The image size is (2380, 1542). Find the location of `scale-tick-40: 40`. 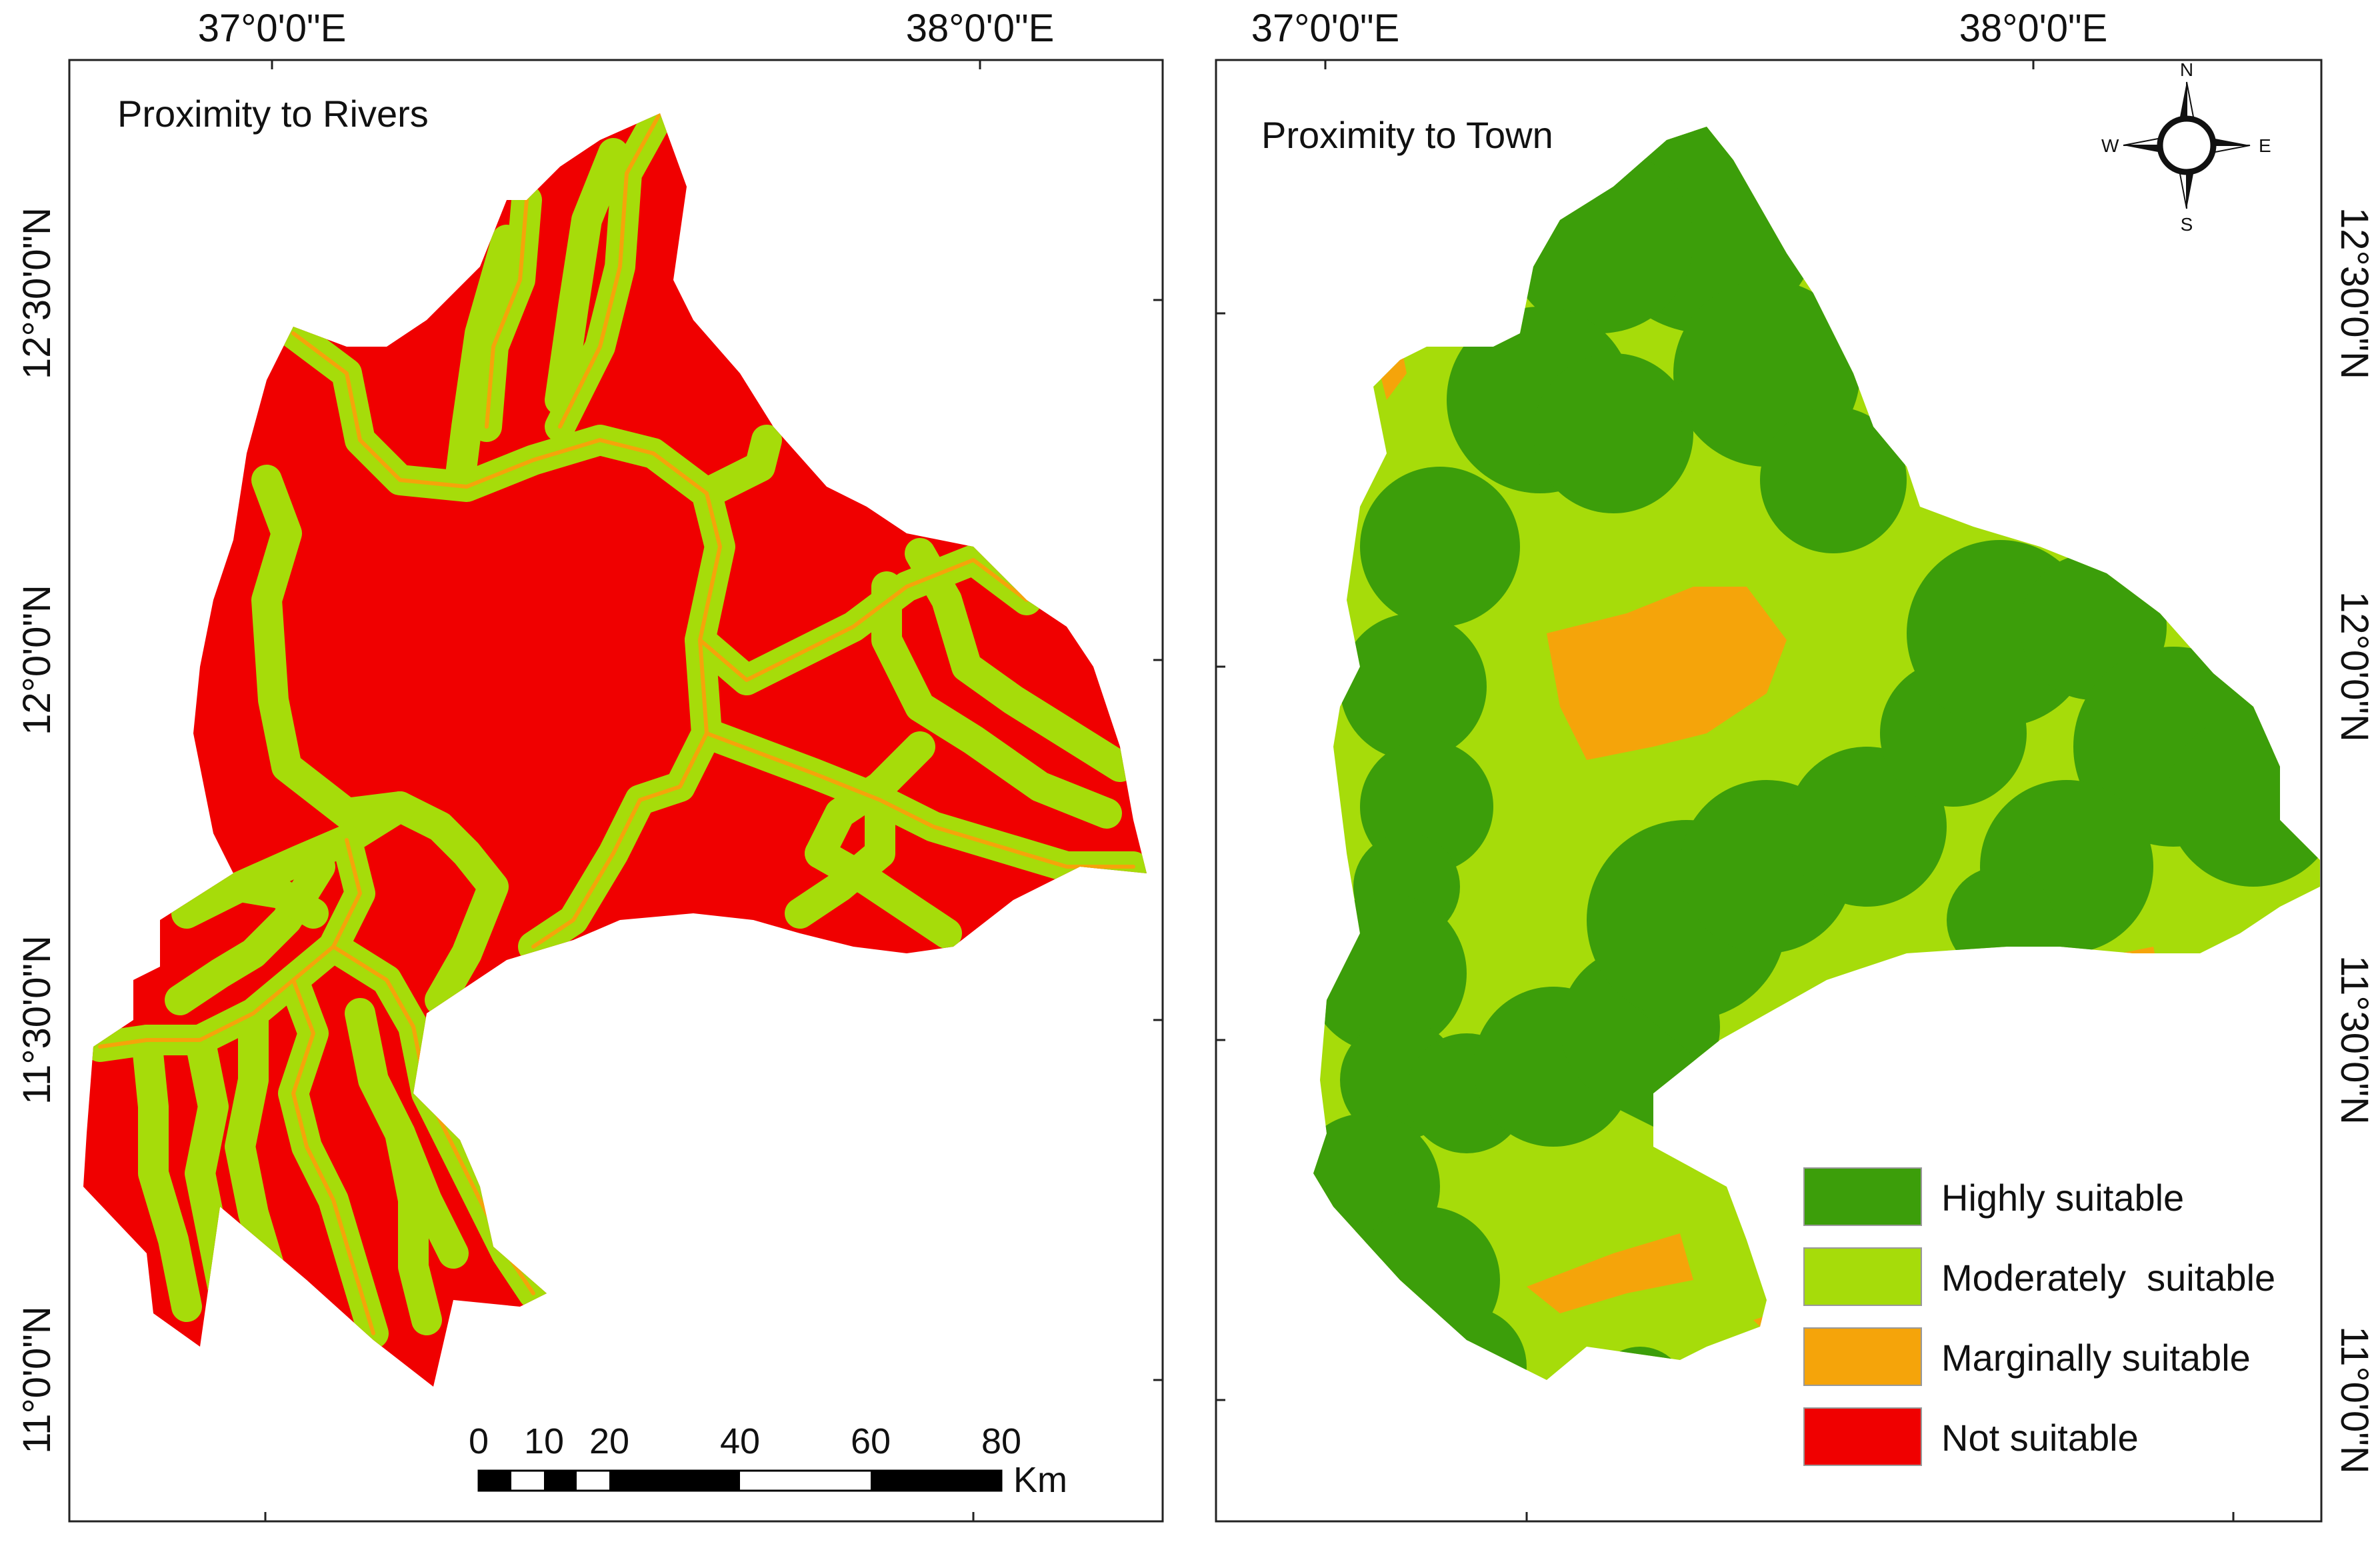

scale-tick-40: 40 is located at coordinates (740, 1441).